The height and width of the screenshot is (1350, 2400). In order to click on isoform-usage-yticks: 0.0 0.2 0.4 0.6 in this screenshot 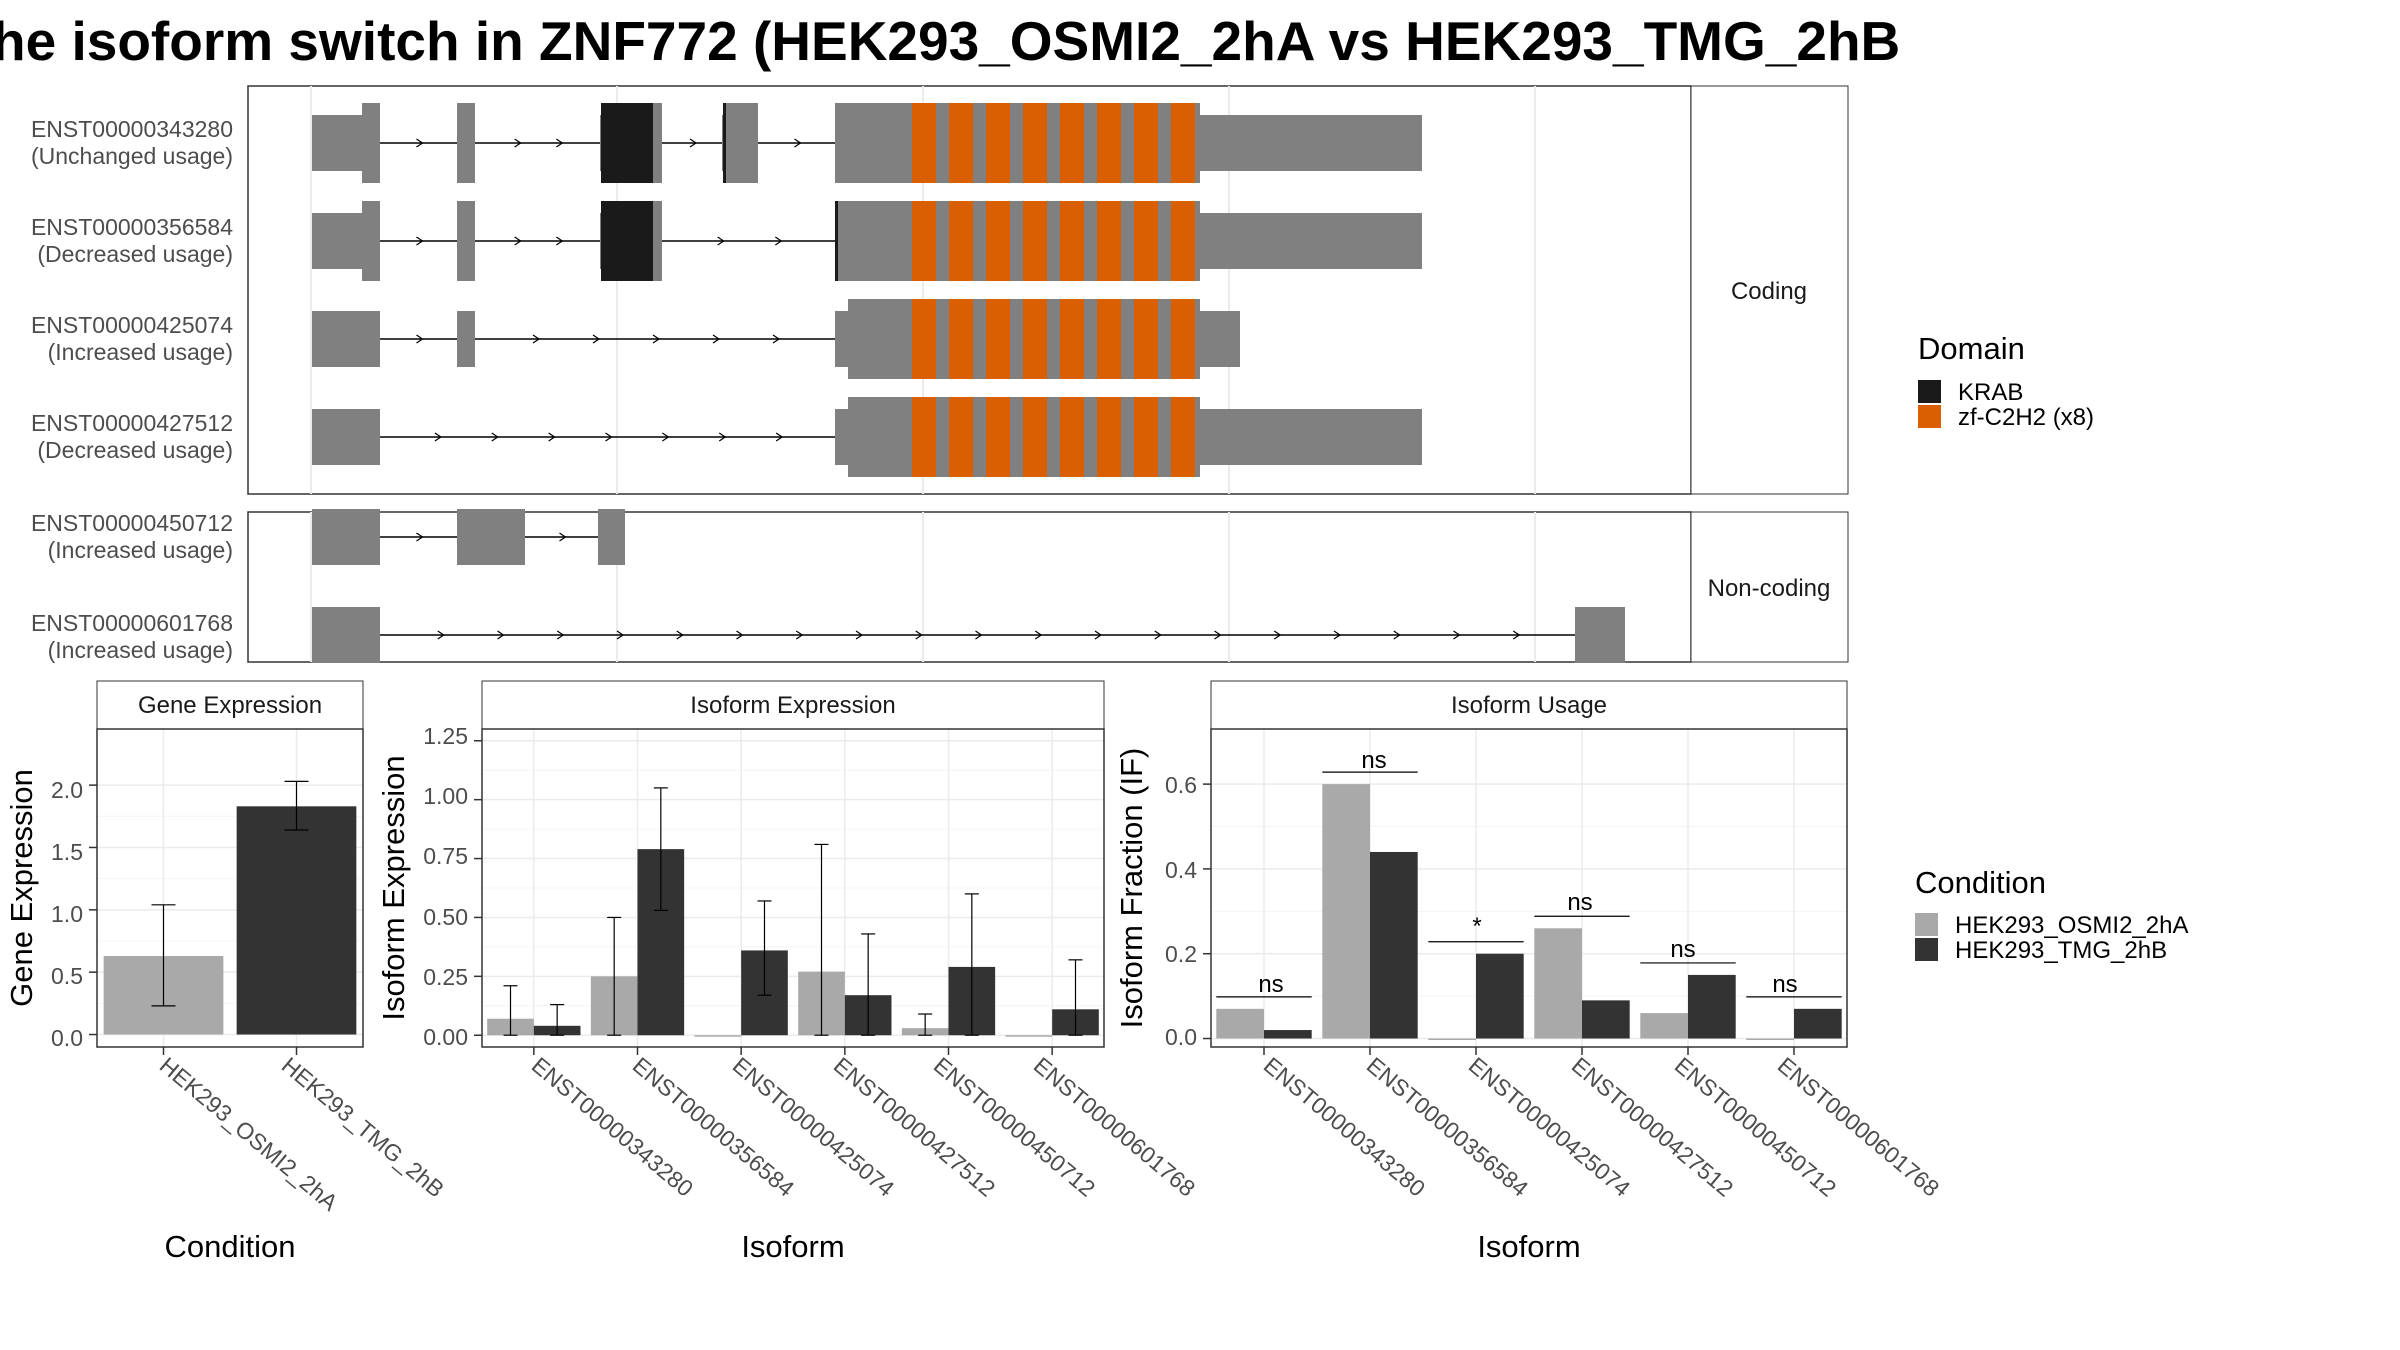, I will do `click(1181, 911)`.